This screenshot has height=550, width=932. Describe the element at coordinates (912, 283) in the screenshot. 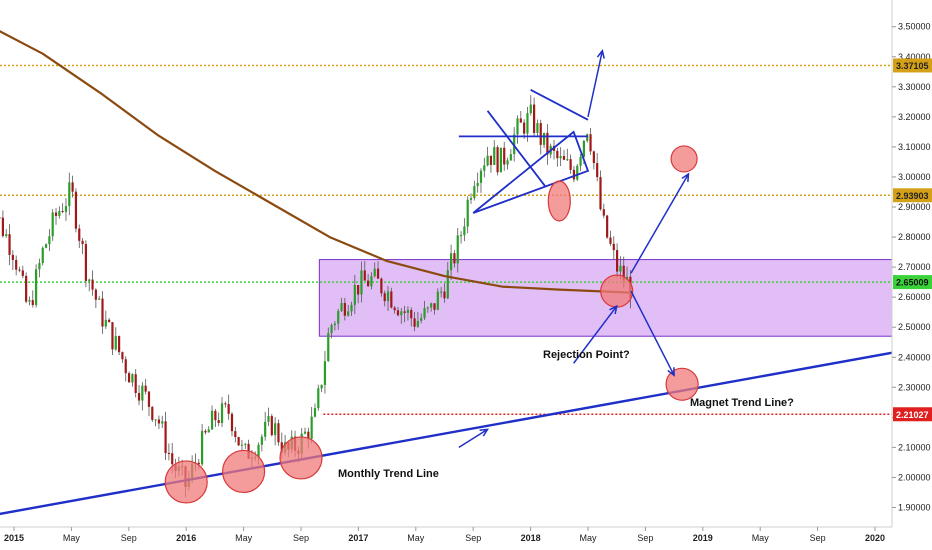

I see `price-tag-label: 2.65009` at that location.